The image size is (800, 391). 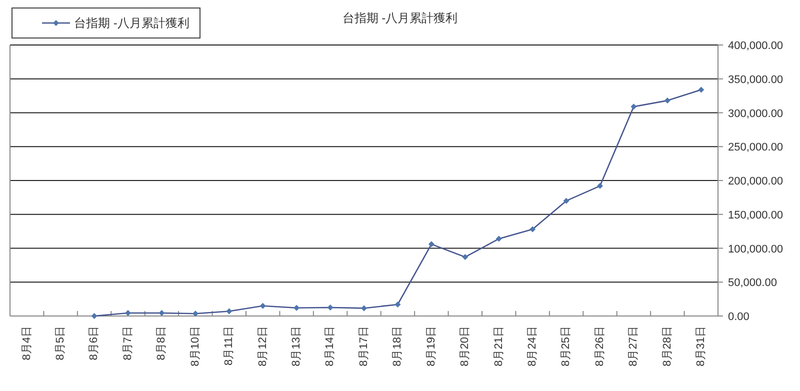 I want to click on x-tick-label: 8月5日, so click(x=60, y=343).